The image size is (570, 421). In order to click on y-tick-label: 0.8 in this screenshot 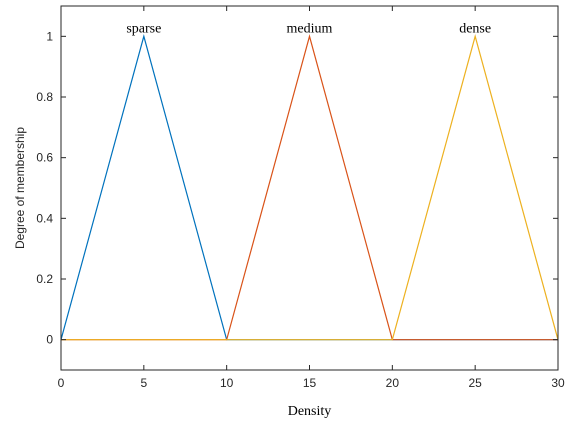, I will do `click(44, 97)`.